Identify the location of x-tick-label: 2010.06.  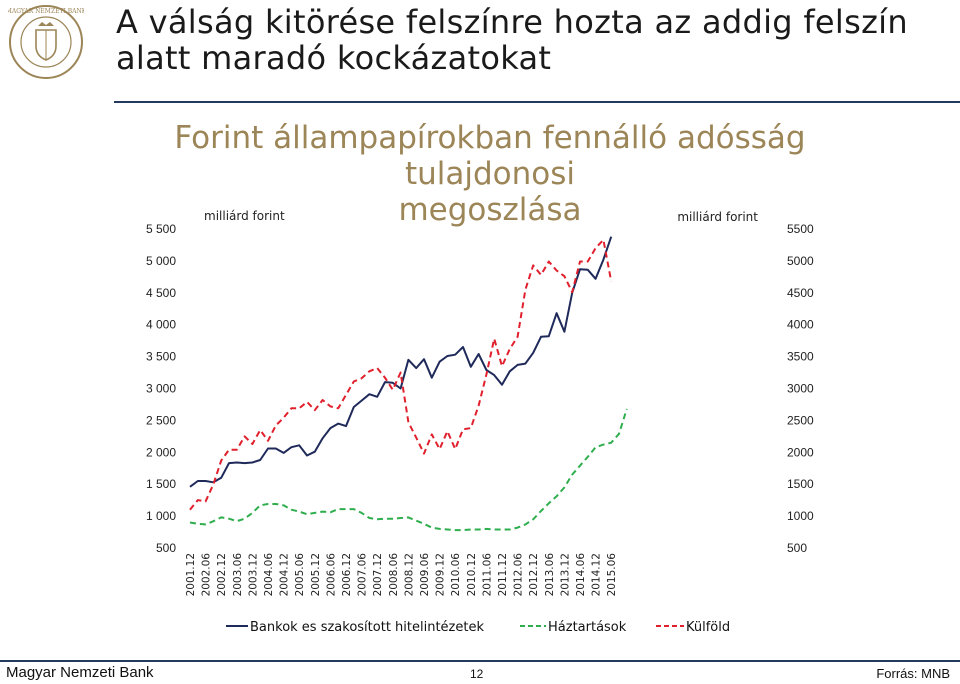
(456, 575).